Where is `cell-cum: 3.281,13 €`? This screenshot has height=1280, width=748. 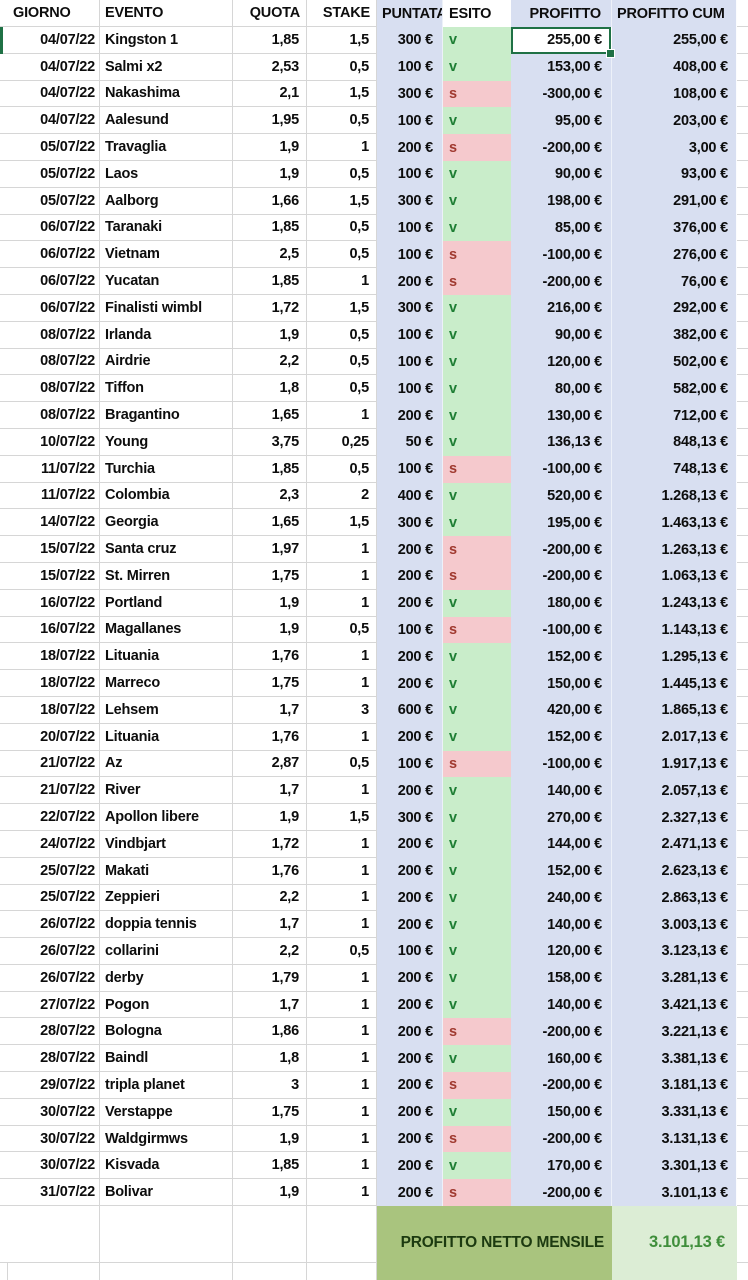
cell-cum: 3.281,13 € is located at coordinates (674, 978).